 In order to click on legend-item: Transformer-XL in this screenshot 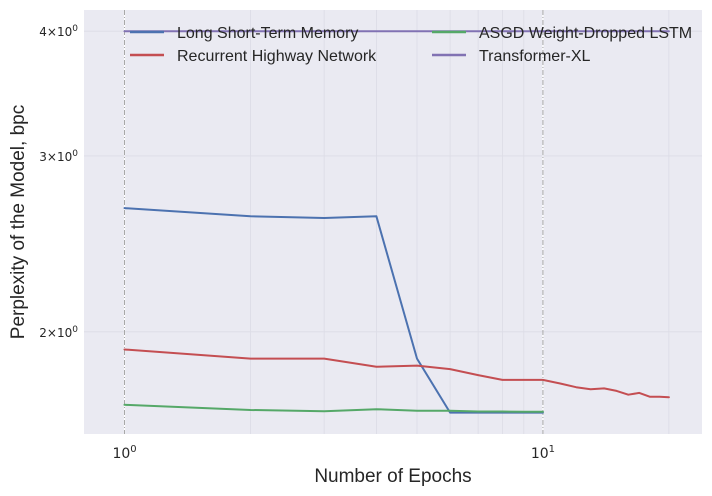, I will do `click(511, 56)`.